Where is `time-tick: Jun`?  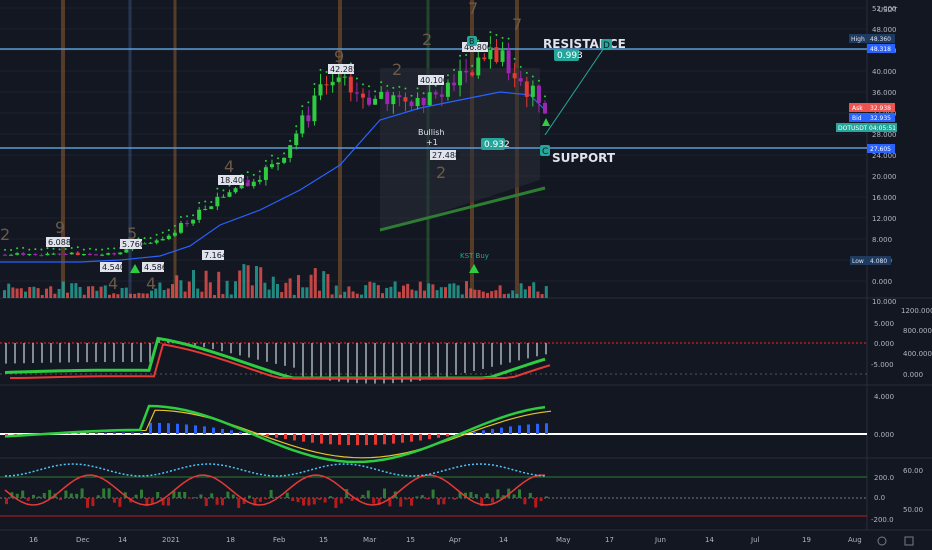
time-tick: Jun is located at coordinates (660, 540).